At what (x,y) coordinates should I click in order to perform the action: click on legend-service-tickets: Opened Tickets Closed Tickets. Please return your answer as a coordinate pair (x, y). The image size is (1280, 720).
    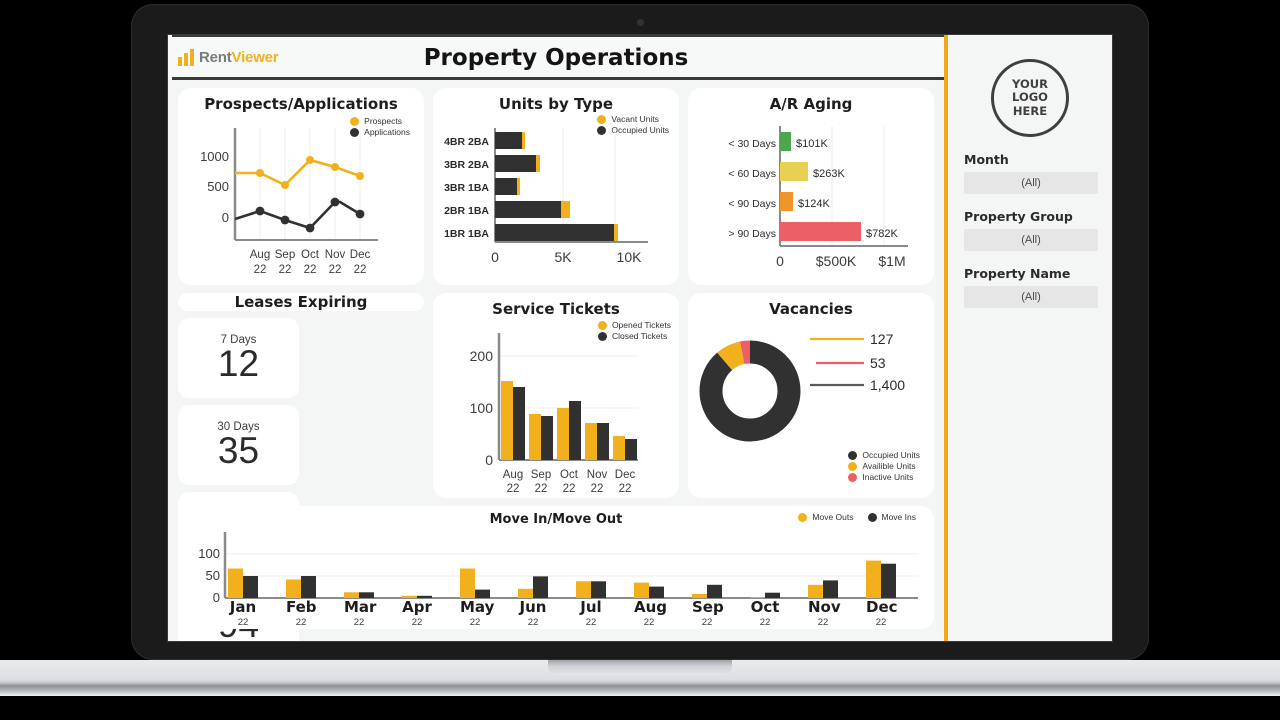
    Looking at the image, I should click on (634, 330).